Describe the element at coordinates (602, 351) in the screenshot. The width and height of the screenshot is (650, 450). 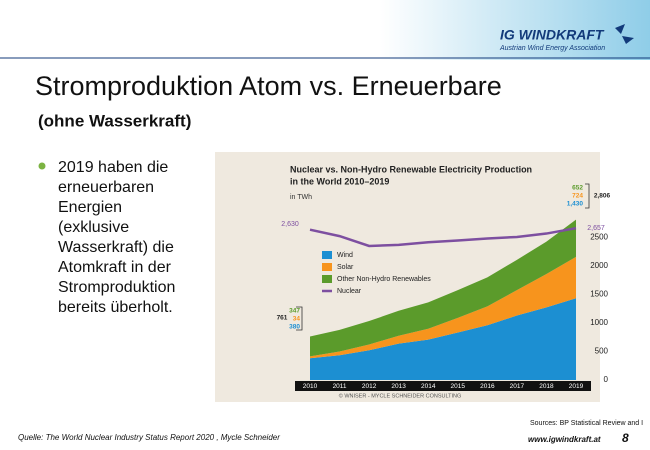
I see `y-tick-label: 500` at that location.